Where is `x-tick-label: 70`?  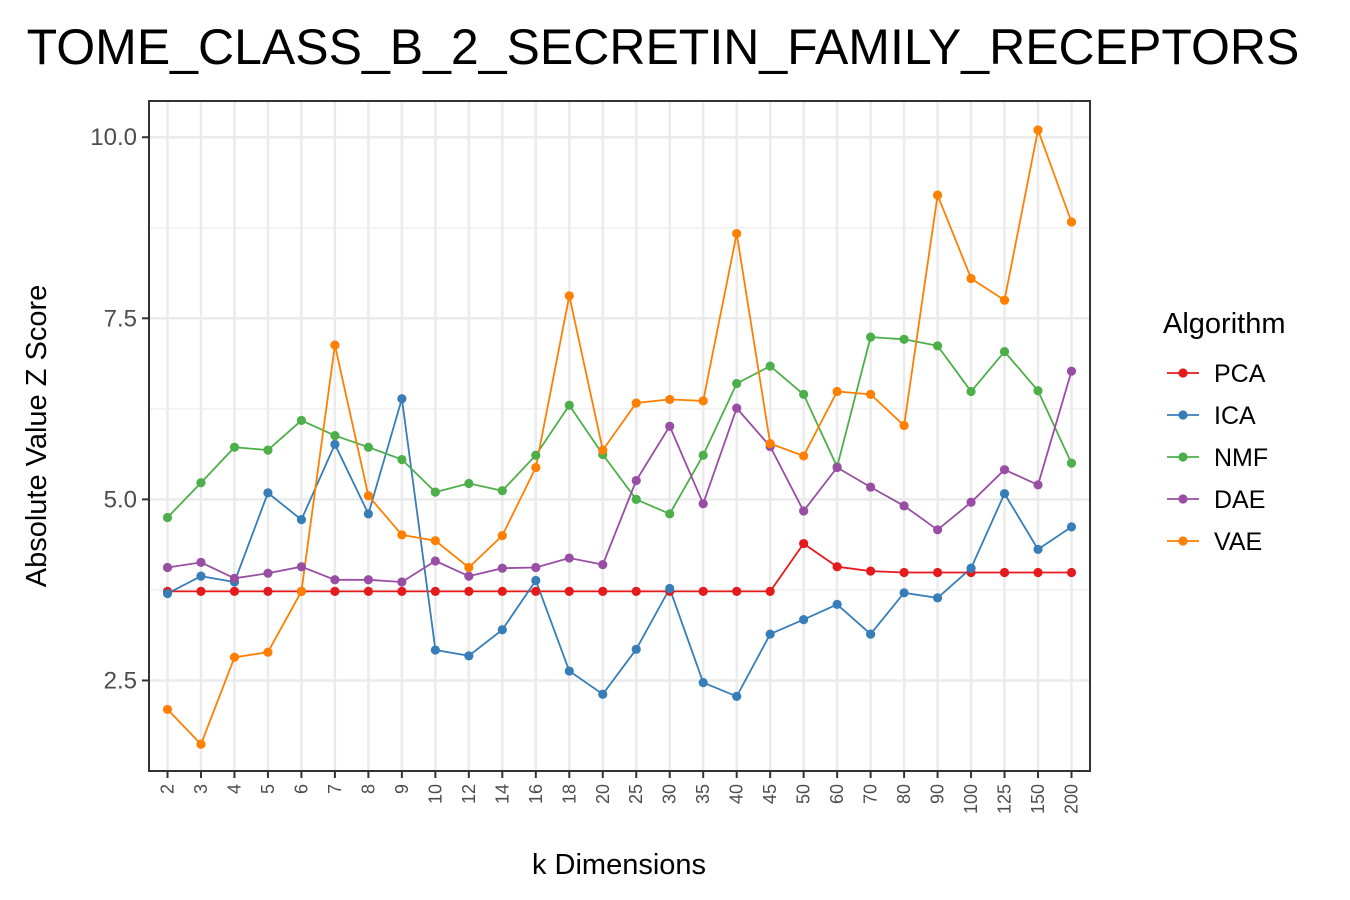 x-tick-label: 70 is located at coordinates (871, 794).